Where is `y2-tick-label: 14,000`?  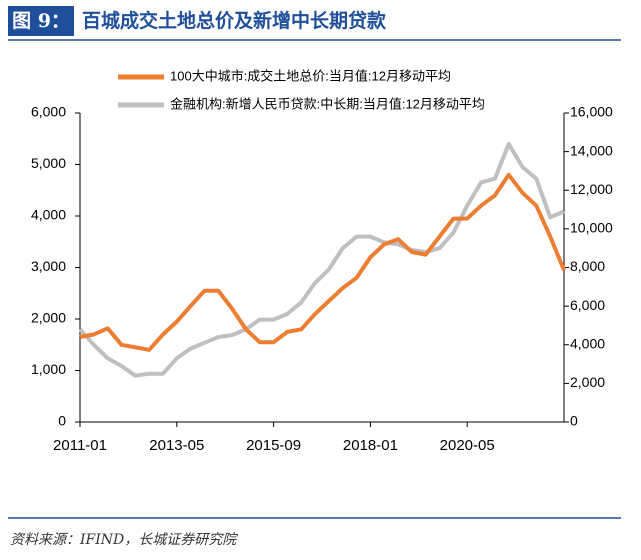
y2-tick-label: 14,000 is located at coordinates (591, 150).